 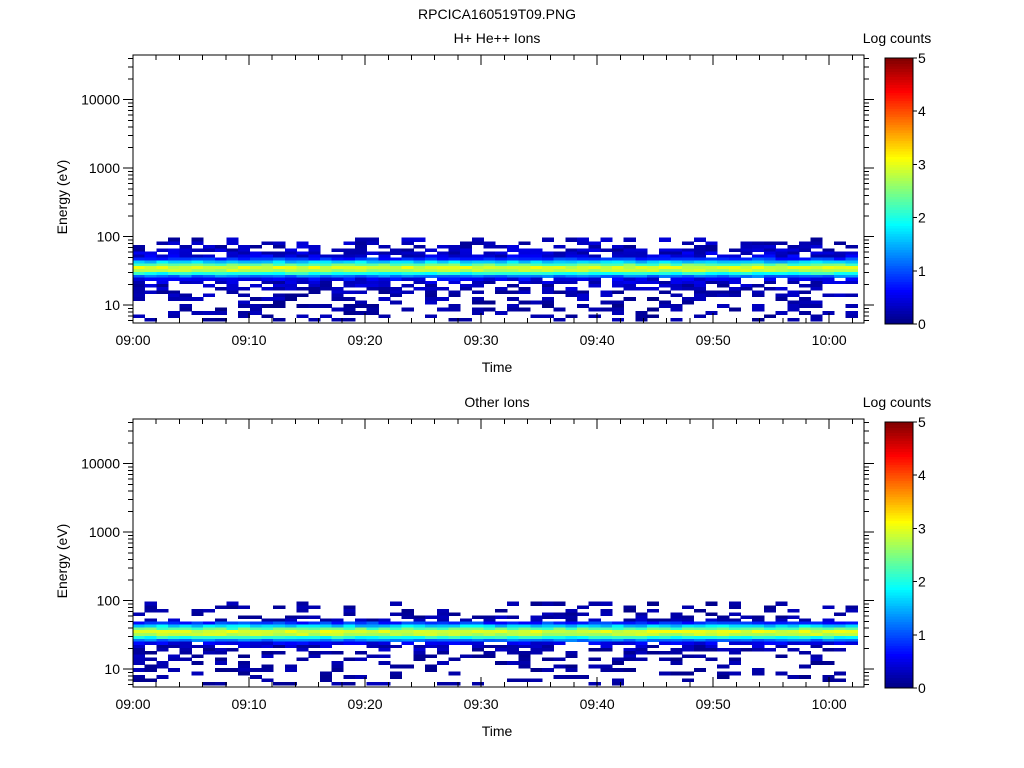 I want to click on colorbar-tick-label: 2, so click(x=922, y=218).